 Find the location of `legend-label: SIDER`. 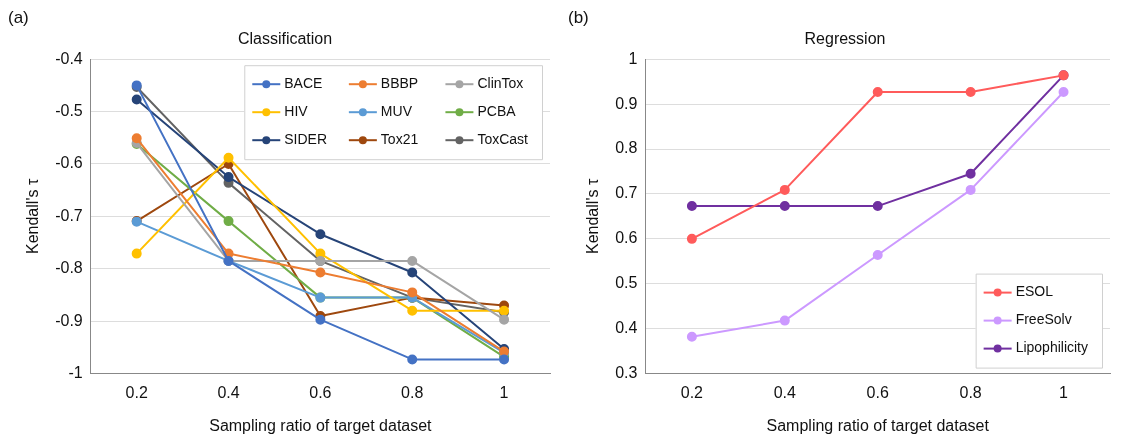

legend-label: SIDER is located at coordinates (306, 139).